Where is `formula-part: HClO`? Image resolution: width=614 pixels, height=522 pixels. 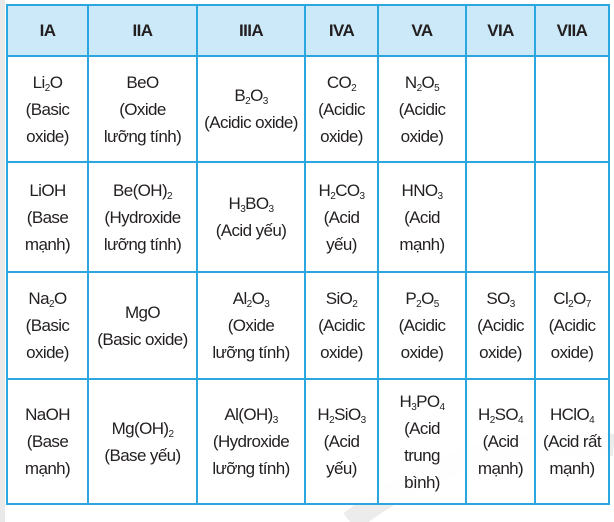 formula-part: HClO is located at coordinates (569, 414).